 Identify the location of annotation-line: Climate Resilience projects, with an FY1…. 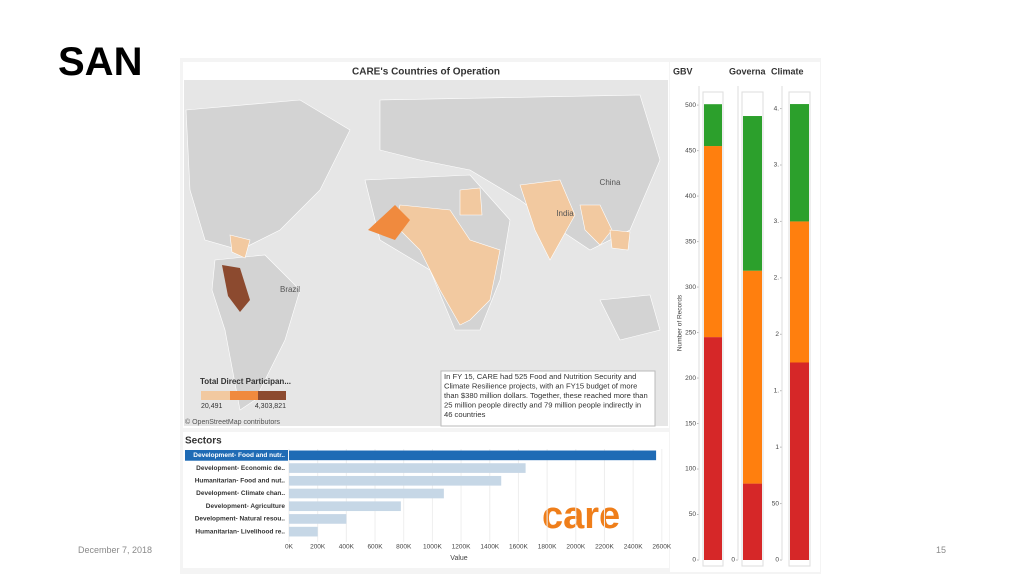
(540, 386).